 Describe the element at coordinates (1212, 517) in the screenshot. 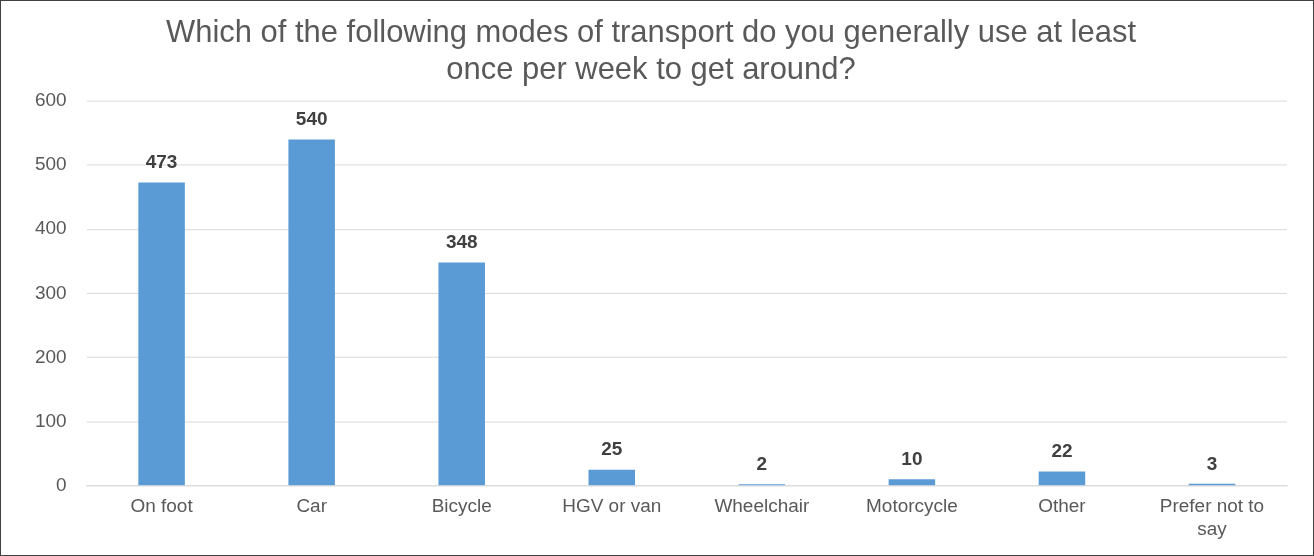

I see `x-tick-label: Prefer not to say` at that location.